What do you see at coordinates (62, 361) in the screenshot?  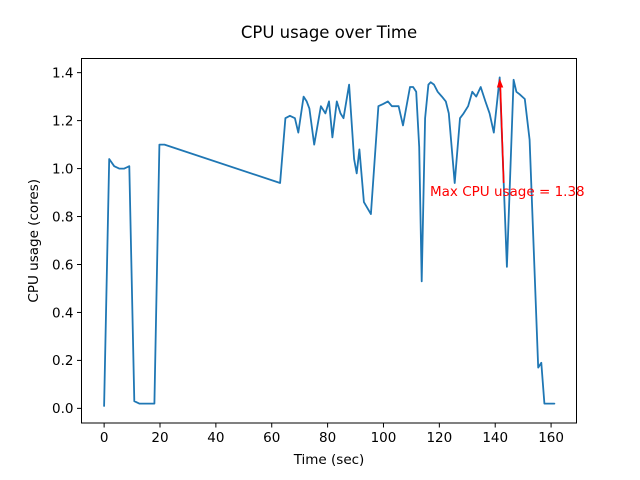 I see `y-tick-label: 0.2` at bounding box center [62, 361].